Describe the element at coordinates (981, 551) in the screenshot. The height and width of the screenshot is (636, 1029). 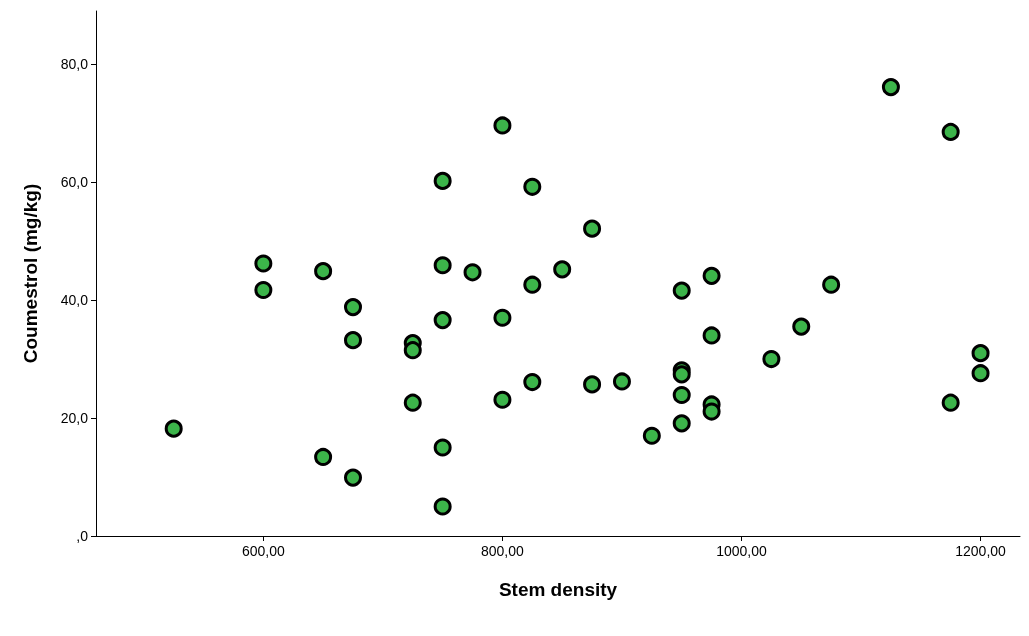
I see `x-tick-label: 1200,00` at that location.